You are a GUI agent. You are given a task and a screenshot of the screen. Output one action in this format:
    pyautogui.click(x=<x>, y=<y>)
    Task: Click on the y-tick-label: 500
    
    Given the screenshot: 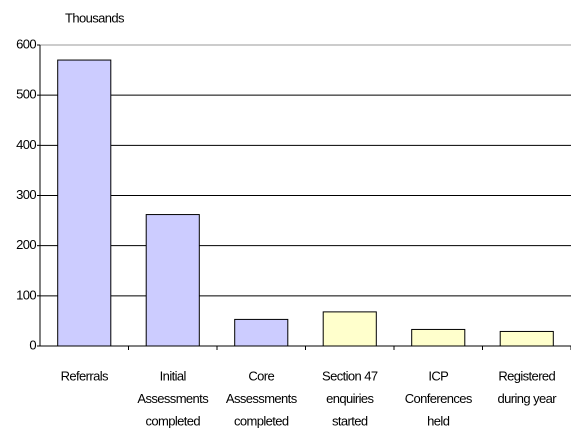 What is the action you would take?
    pyautogui.click(x=26, y=94)
    